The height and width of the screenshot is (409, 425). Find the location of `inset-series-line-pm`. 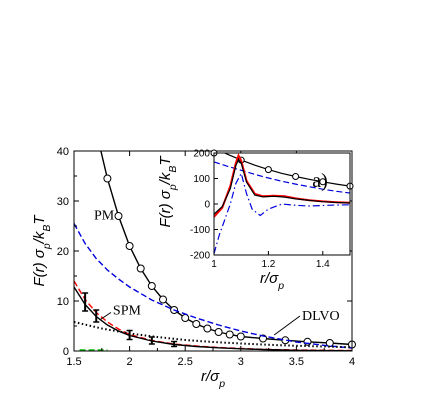

inset-series-line-pm is located at coordinates (282, 177).